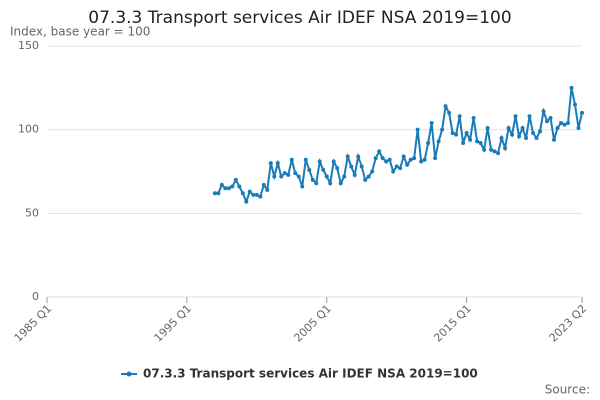 The width and height of the screenshot is (600, 400). What do you see at coordinates (312, 323) in the screenshot?
I see `x-tick-label: 2005 Q1` at bounding box center [312, 323].